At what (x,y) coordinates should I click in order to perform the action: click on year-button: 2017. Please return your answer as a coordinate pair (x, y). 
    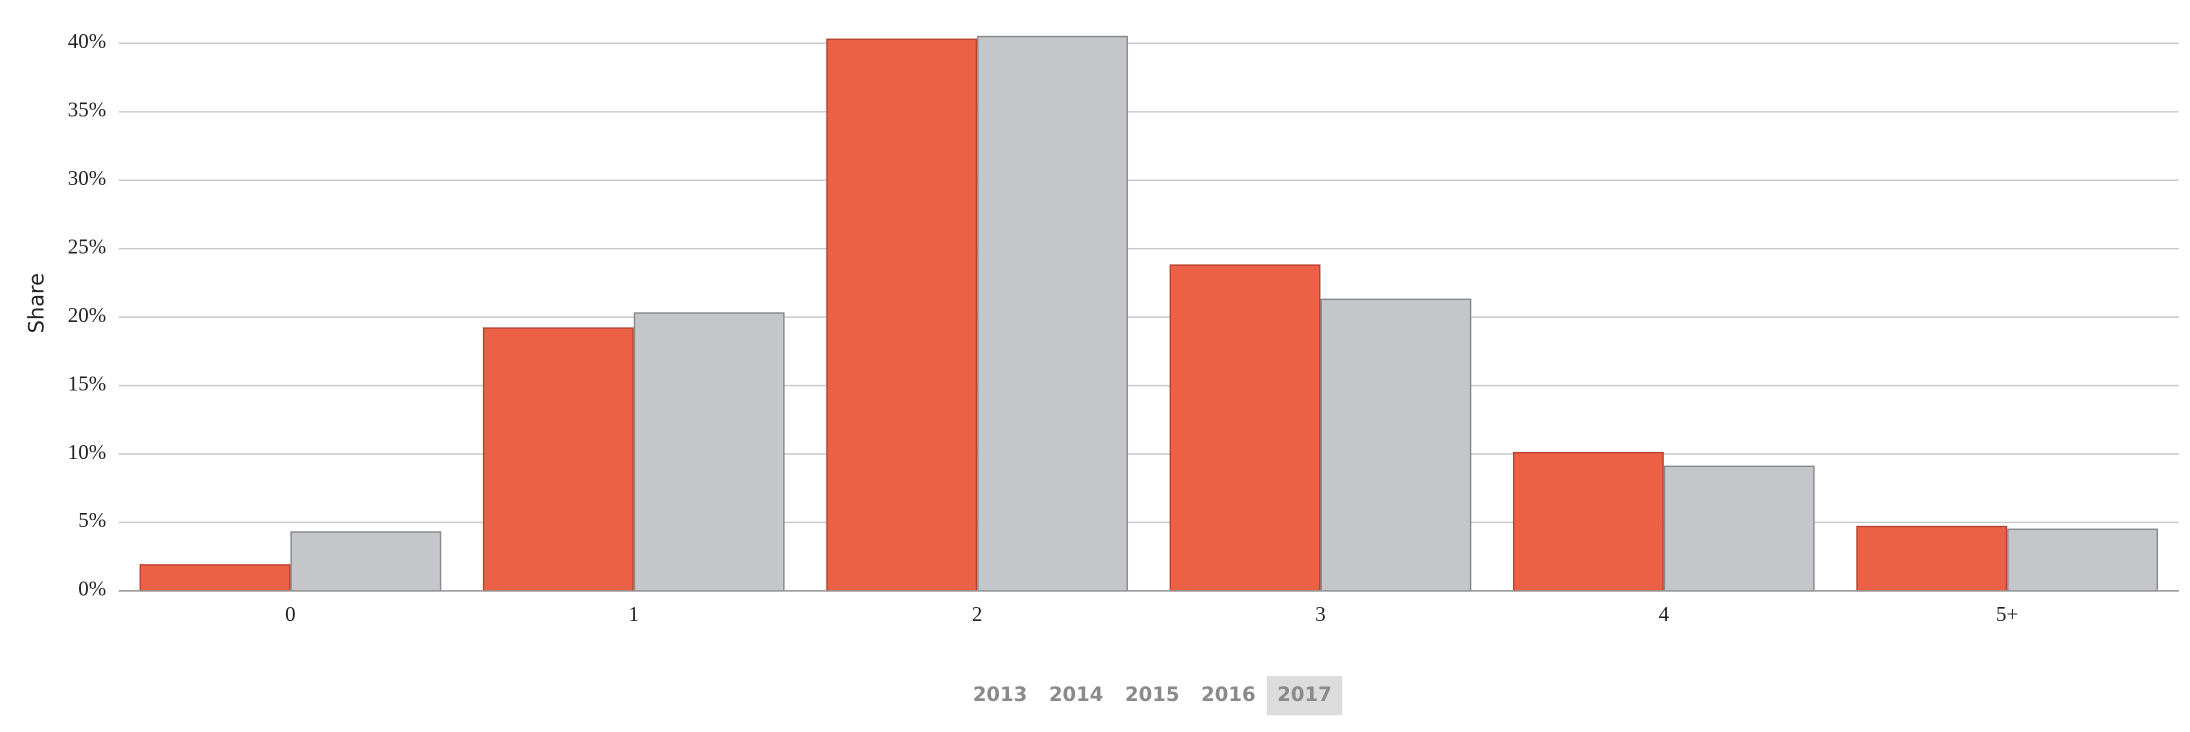
    Looking at the image, I should click on (1304, 694).